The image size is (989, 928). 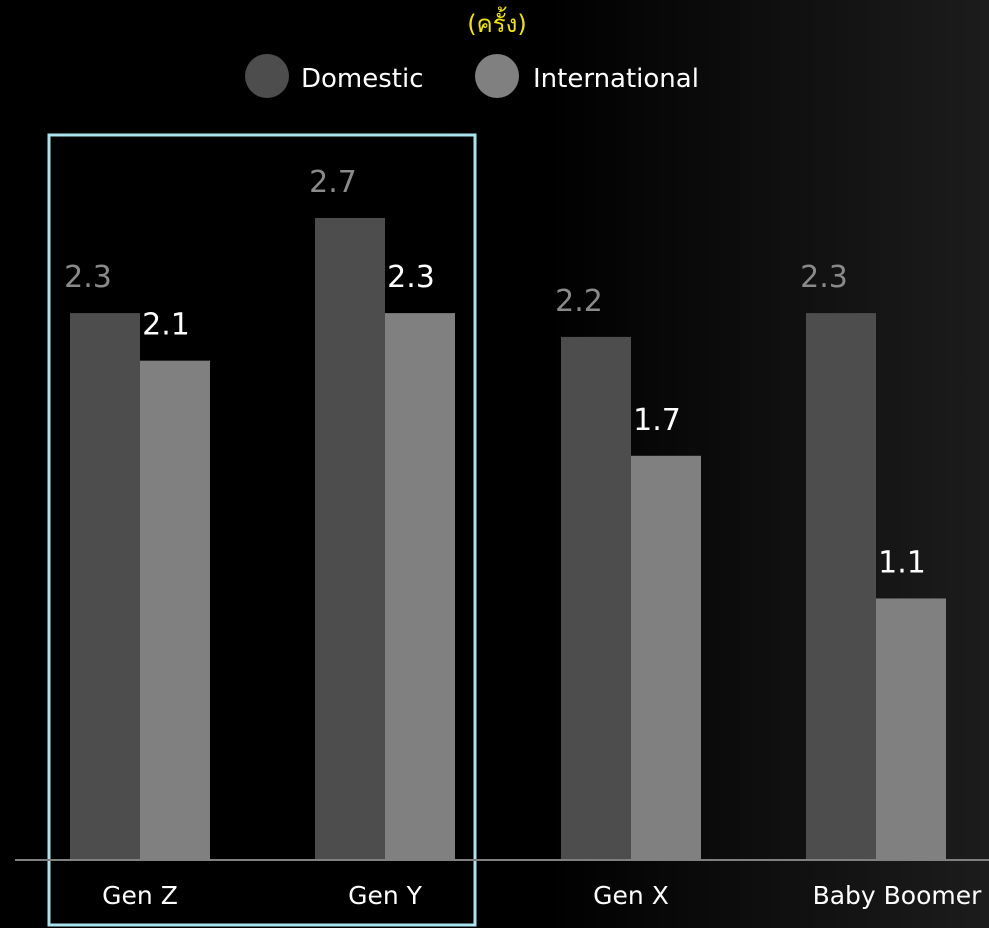 What do you see at coordinates (824, 277) in the screenshot?
I see `value-label-domestic-baby-boomer: 2.3` at bounding box center [824, 277].